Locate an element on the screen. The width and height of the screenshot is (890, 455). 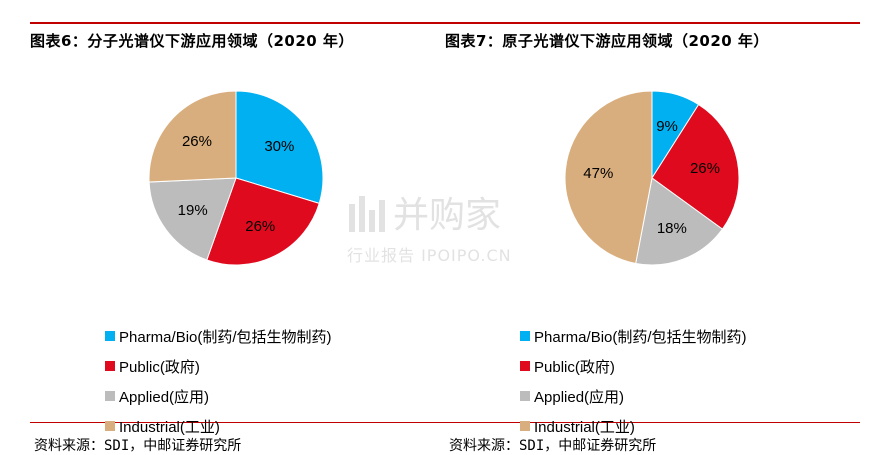
slice-label: 19% is located at coordinates (193, 210).